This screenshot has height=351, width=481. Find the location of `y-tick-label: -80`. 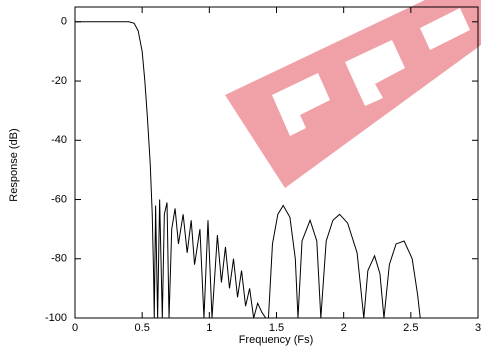

y-tick-label: -80 is located at coordinates (59, 259).